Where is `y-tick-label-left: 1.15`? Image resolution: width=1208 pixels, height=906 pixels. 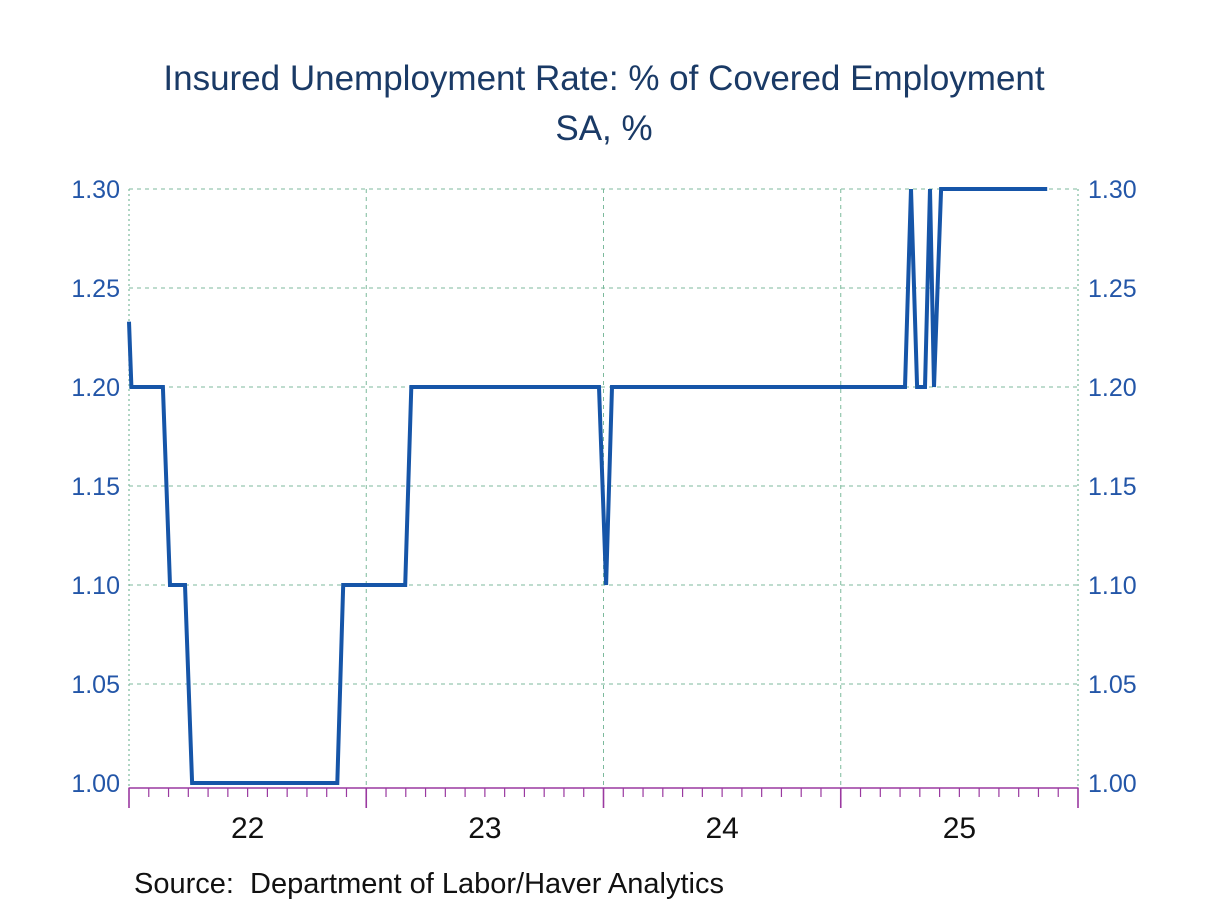 y-tick-label-left: 1.15 is located at coordinates (95, 487).